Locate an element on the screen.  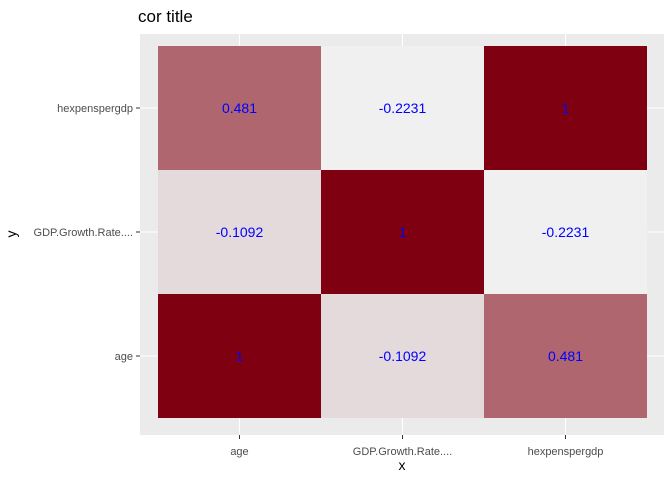
x-axis-ticks: age GDP.Growth.Rate.... hexpenspergdp is located at coordinates (416, 446).